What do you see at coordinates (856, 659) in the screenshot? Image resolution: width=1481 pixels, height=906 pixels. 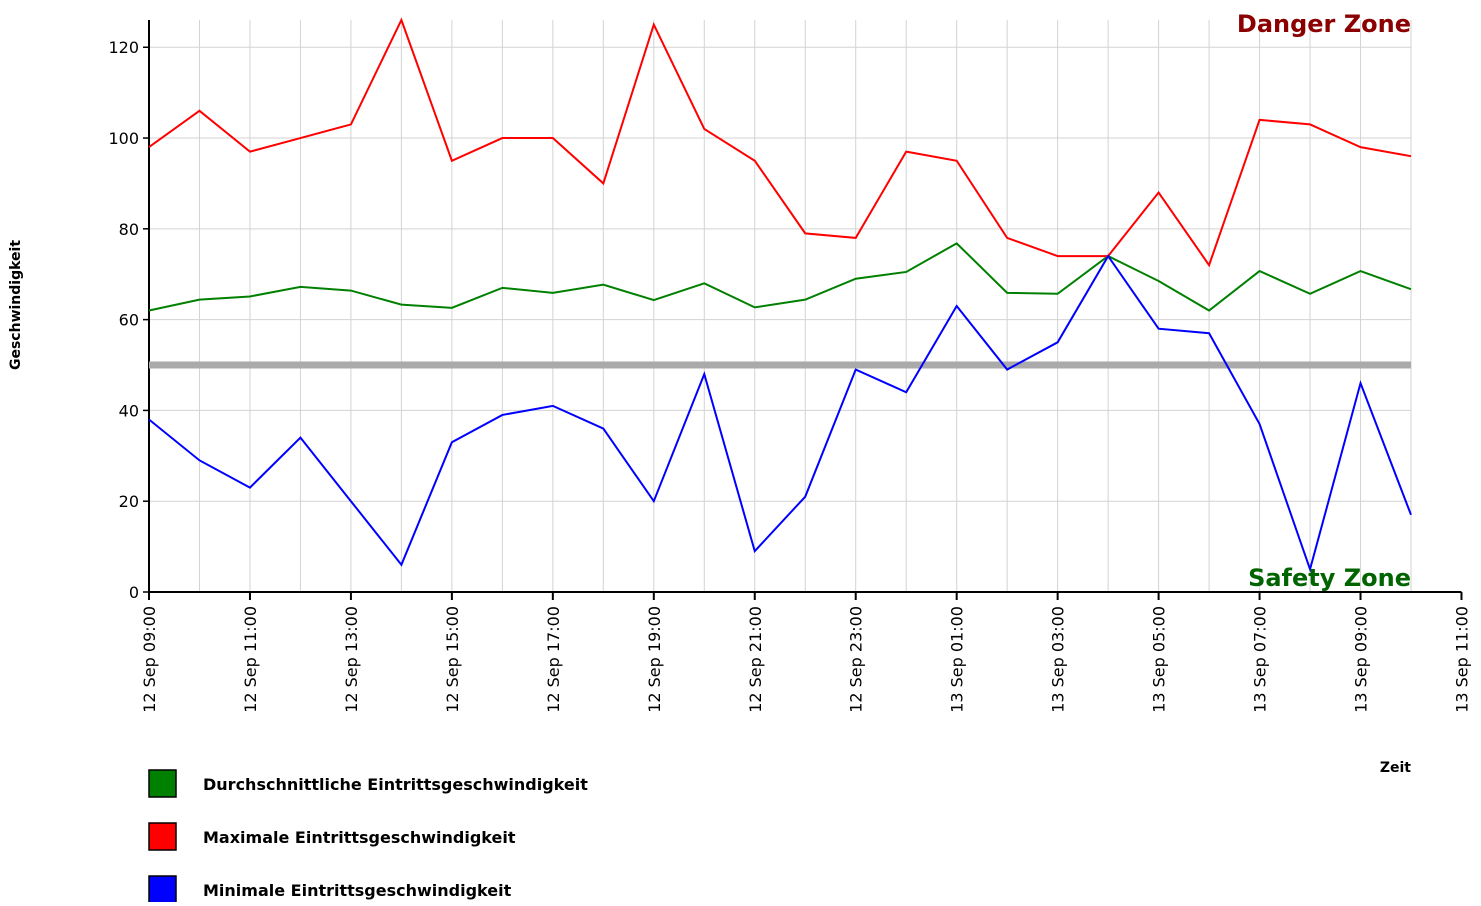 I see `x-tick-label: 12 Sep 23:00` at bounding box center [856, 659].